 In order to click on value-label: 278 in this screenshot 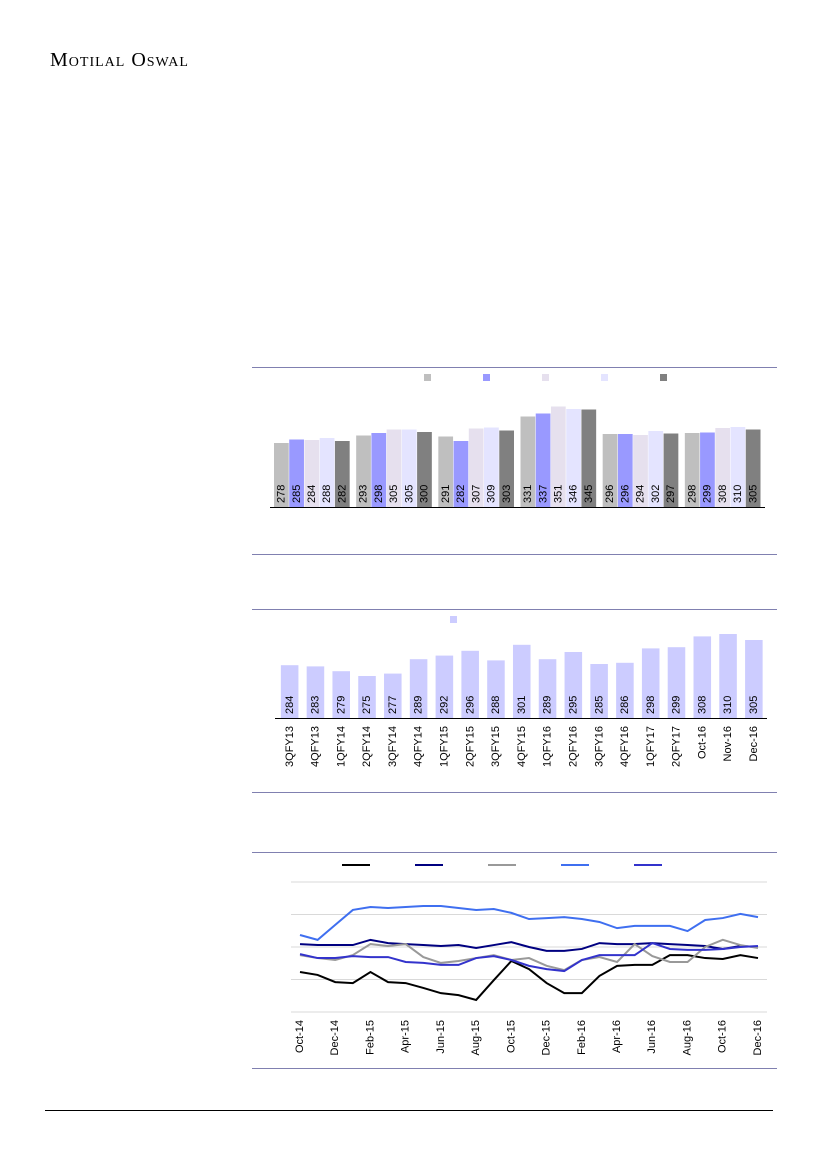, I will do `click(282, 494)`.